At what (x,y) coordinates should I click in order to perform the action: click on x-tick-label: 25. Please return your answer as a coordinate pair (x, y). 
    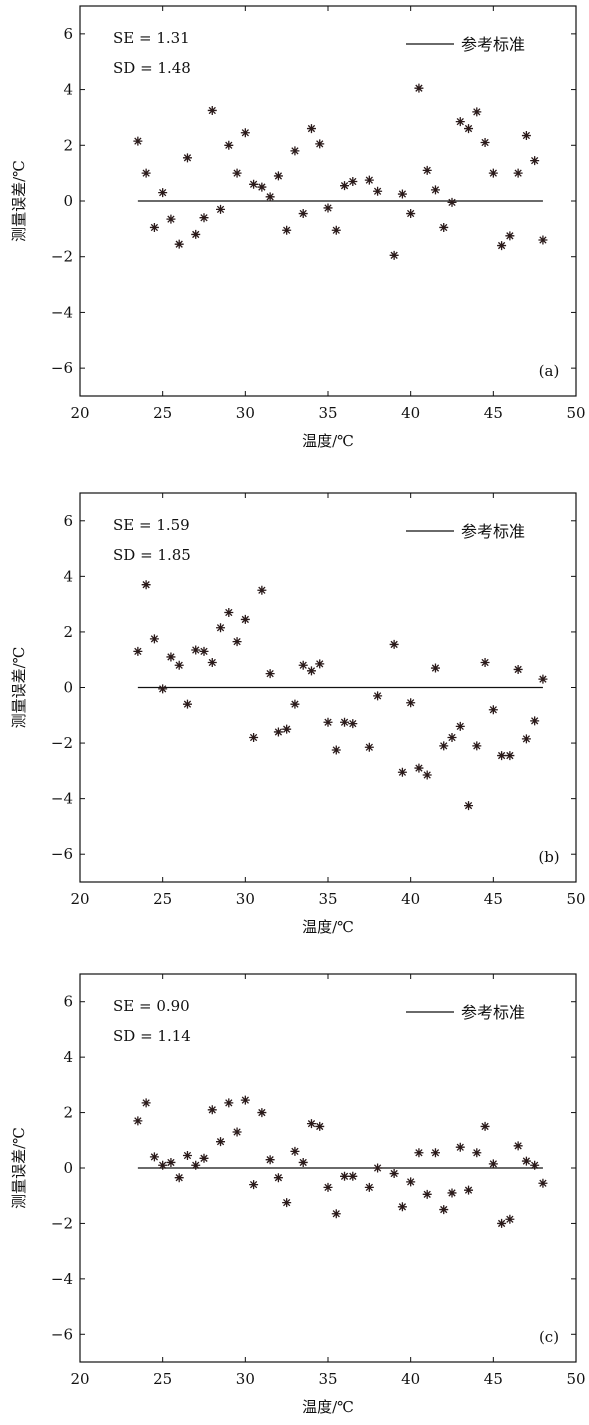
    Looking at the image, I should click on (162, 413).